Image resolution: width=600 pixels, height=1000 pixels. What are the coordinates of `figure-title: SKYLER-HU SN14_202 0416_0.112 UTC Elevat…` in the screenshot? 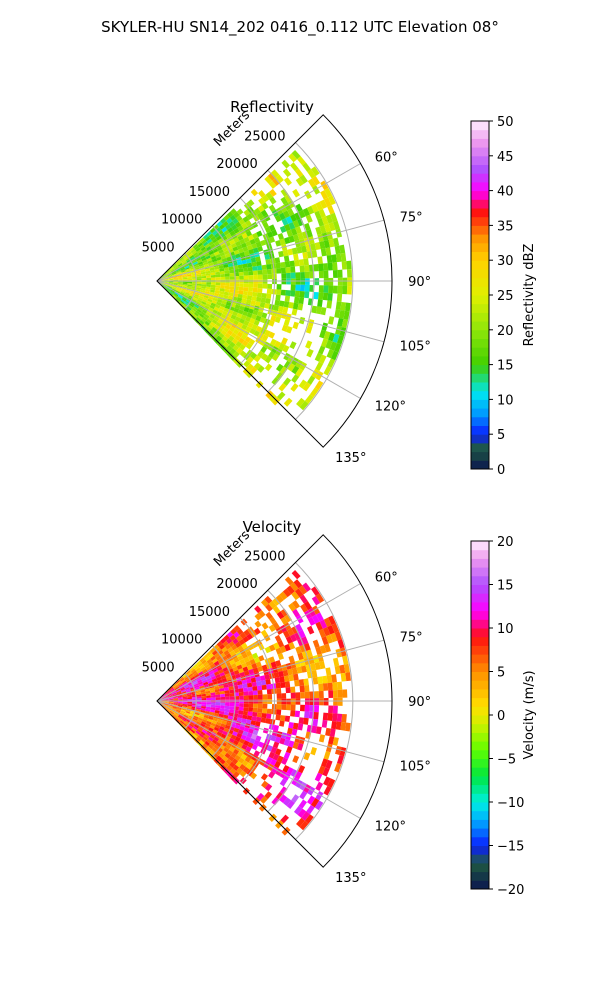 It's located at (300, 27).